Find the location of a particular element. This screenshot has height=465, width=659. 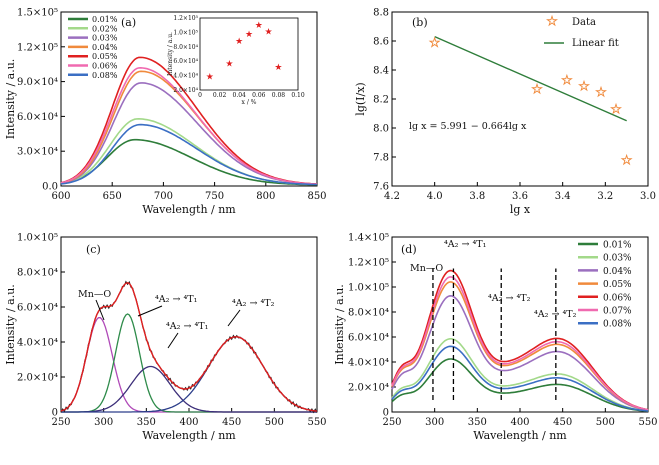

c-y-tick-label: 1.0×10⁵ is located at coordinates (37, 238).